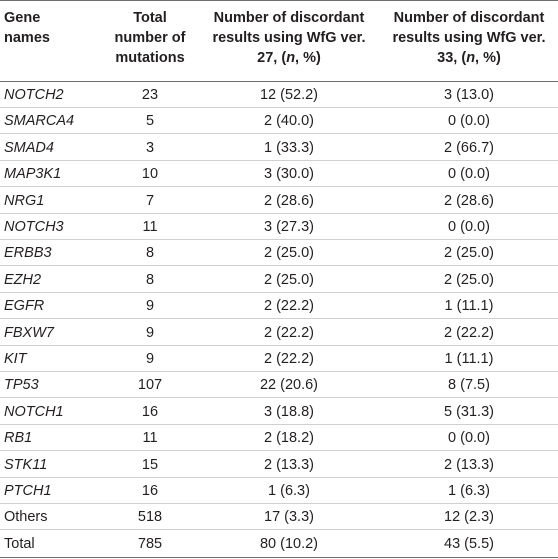 Image resolution: width=558 pixels, height=559 pixels. Describe the element at coordinates (18, 438) in the screenshot. I see `gene-name-cell: RB1` at that location.